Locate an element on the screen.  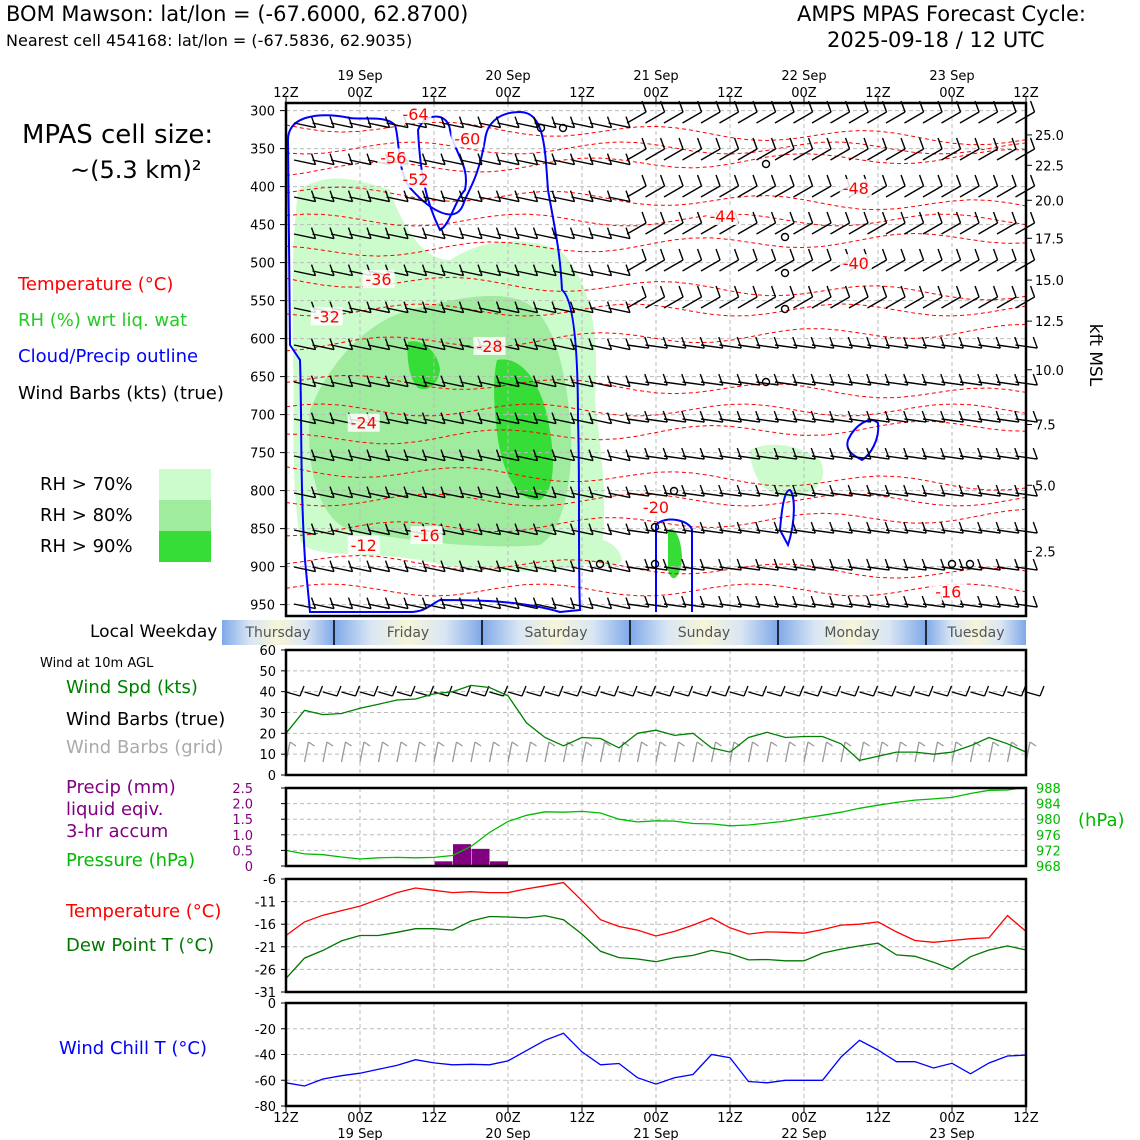
temperature-label-bg is located at coordinates (467, 138).